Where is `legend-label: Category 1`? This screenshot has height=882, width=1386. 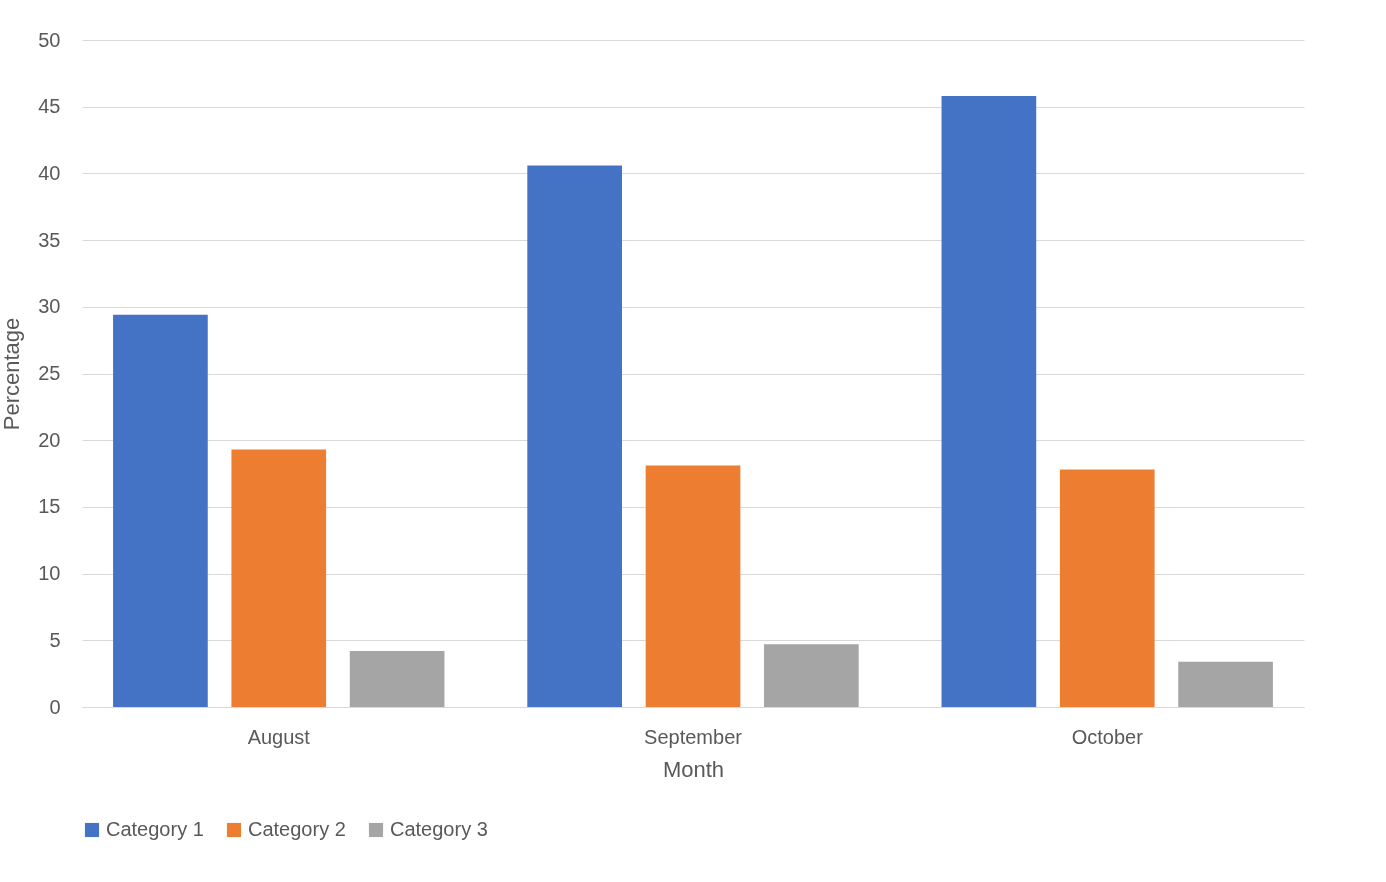
legend-label: Category 1 is located at coordinates (155, 829).